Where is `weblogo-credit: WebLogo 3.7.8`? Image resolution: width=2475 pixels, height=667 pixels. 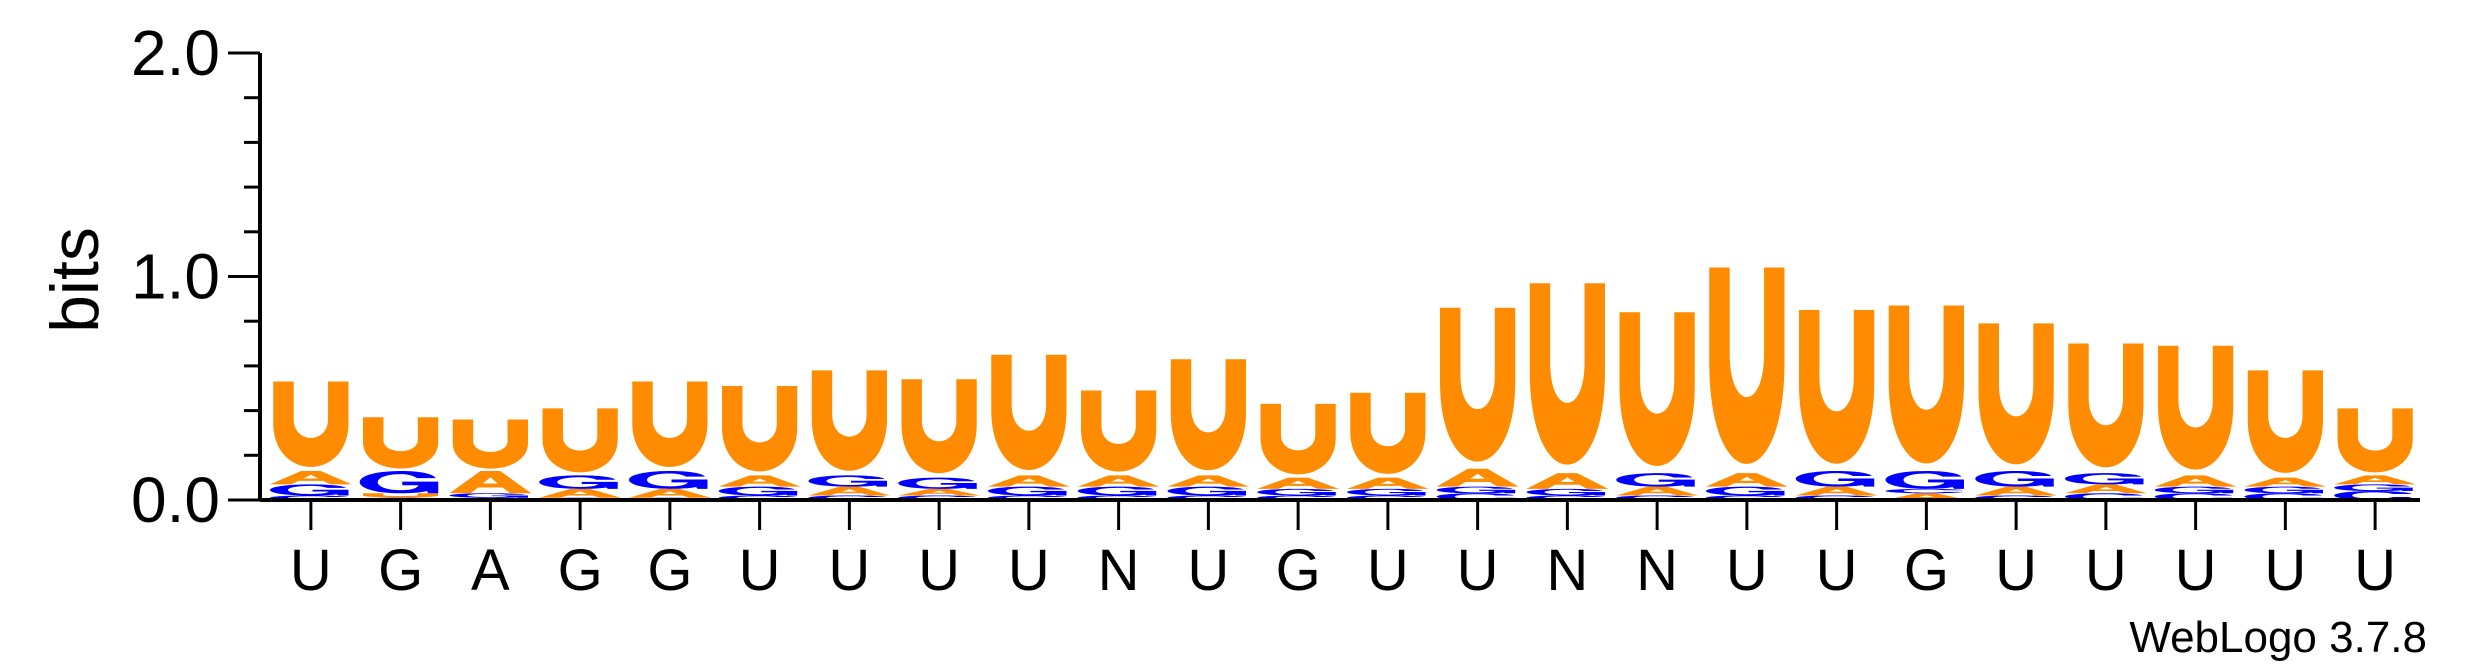
weblogo-credit: WebLogo 3.7.8 is located at coordinates (2278, 637).